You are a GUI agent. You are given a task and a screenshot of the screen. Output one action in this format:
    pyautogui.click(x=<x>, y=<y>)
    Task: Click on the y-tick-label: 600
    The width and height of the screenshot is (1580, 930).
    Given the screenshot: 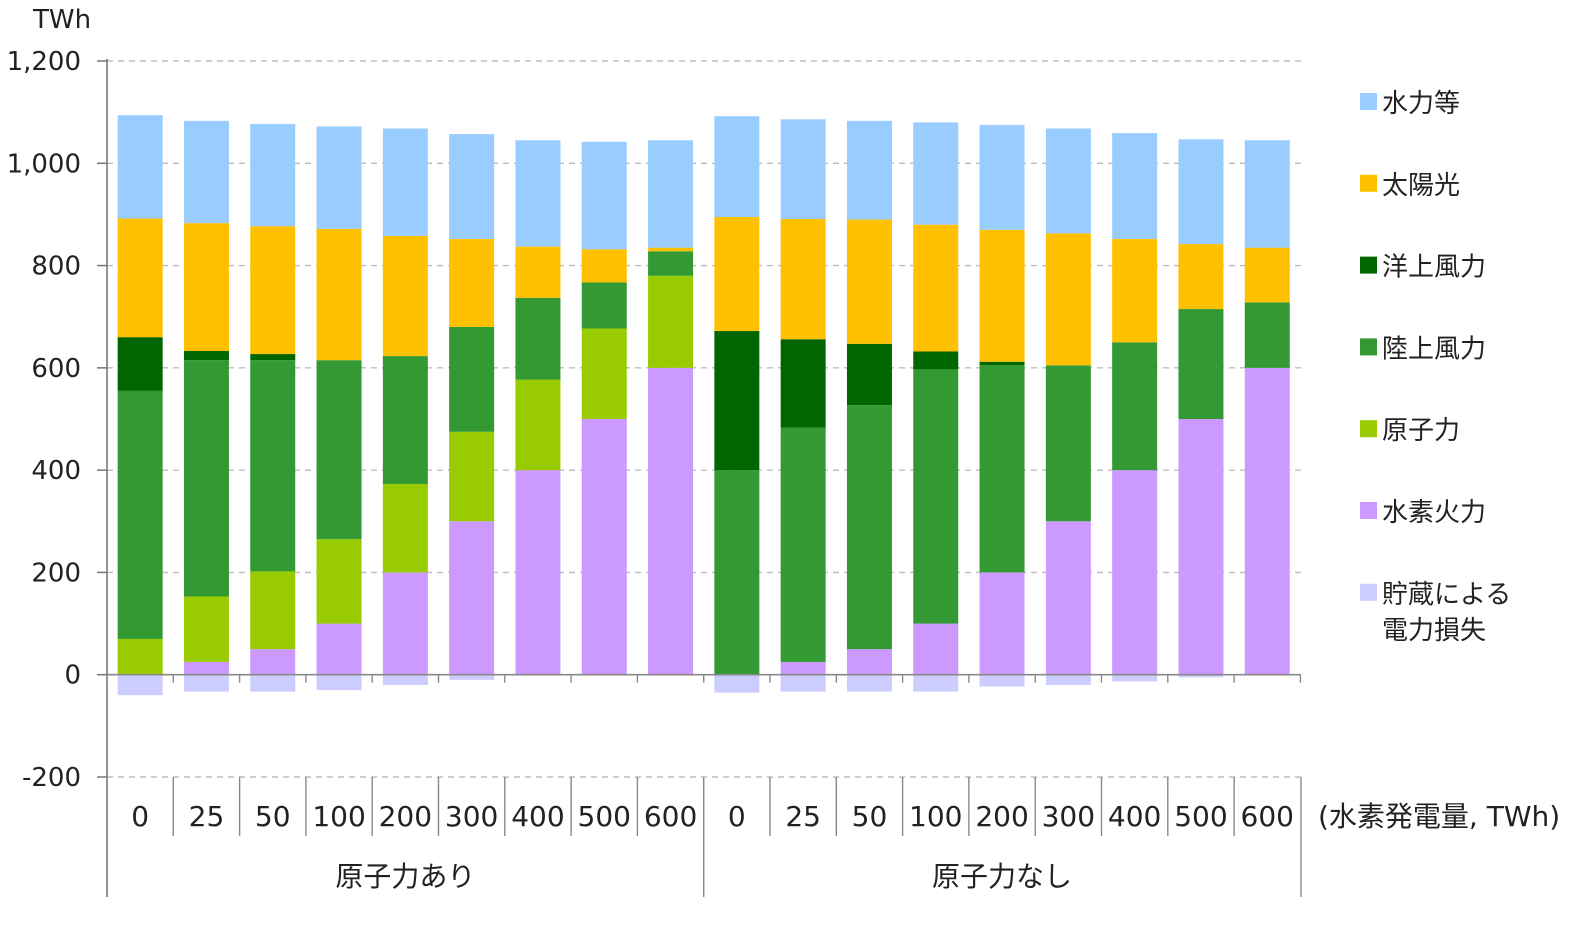 What is the action you would take?
    pyautogui.click(x=56, y=369)
    